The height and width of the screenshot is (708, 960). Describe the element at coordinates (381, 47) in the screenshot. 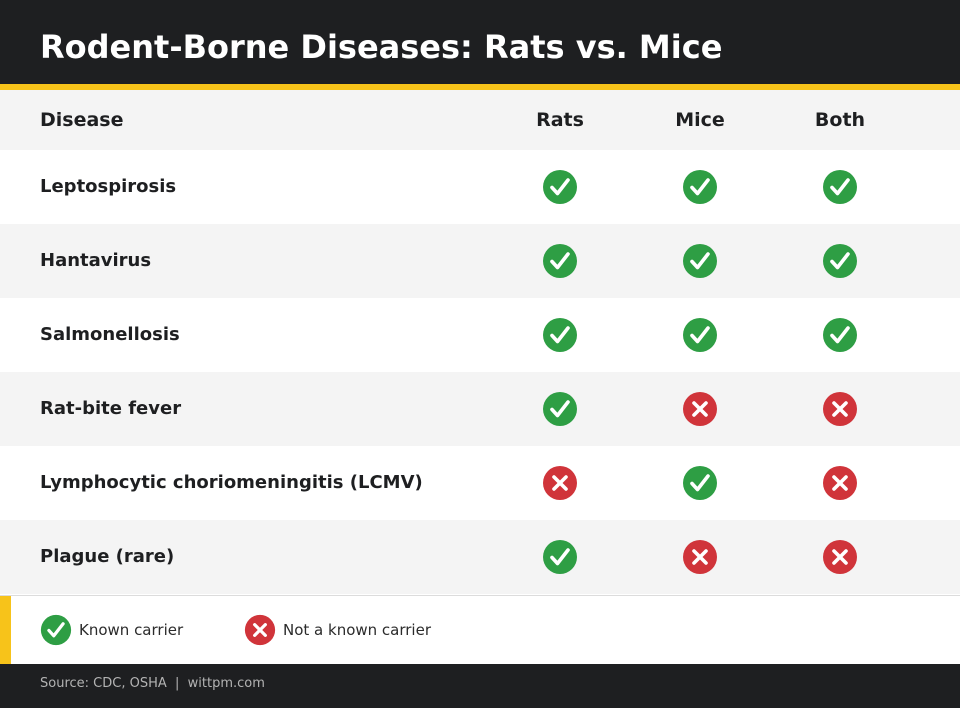

I see `page-title: Rodent-Borne Diseases: Rats vs. Mice` at that location.